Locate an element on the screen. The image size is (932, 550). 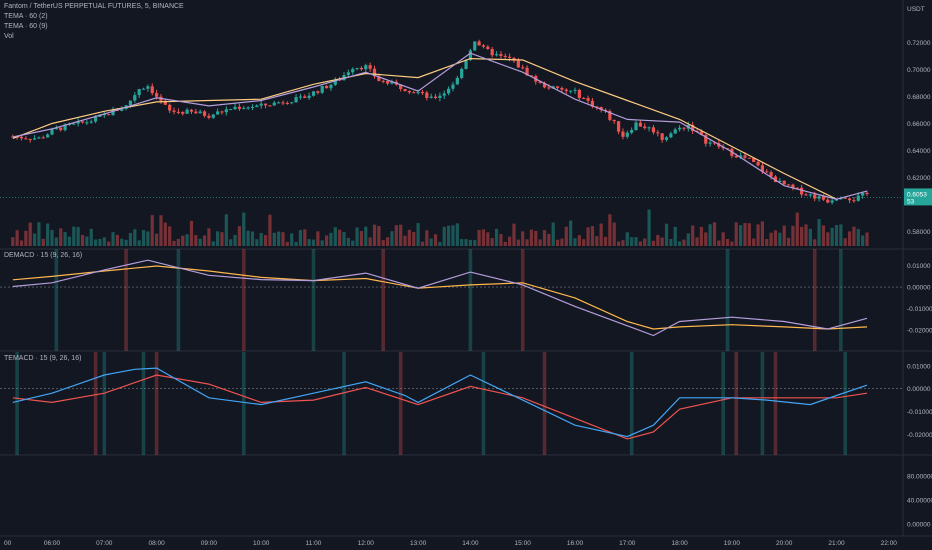
time-axis-label: 10:00 is located at coordinates (261, 543).